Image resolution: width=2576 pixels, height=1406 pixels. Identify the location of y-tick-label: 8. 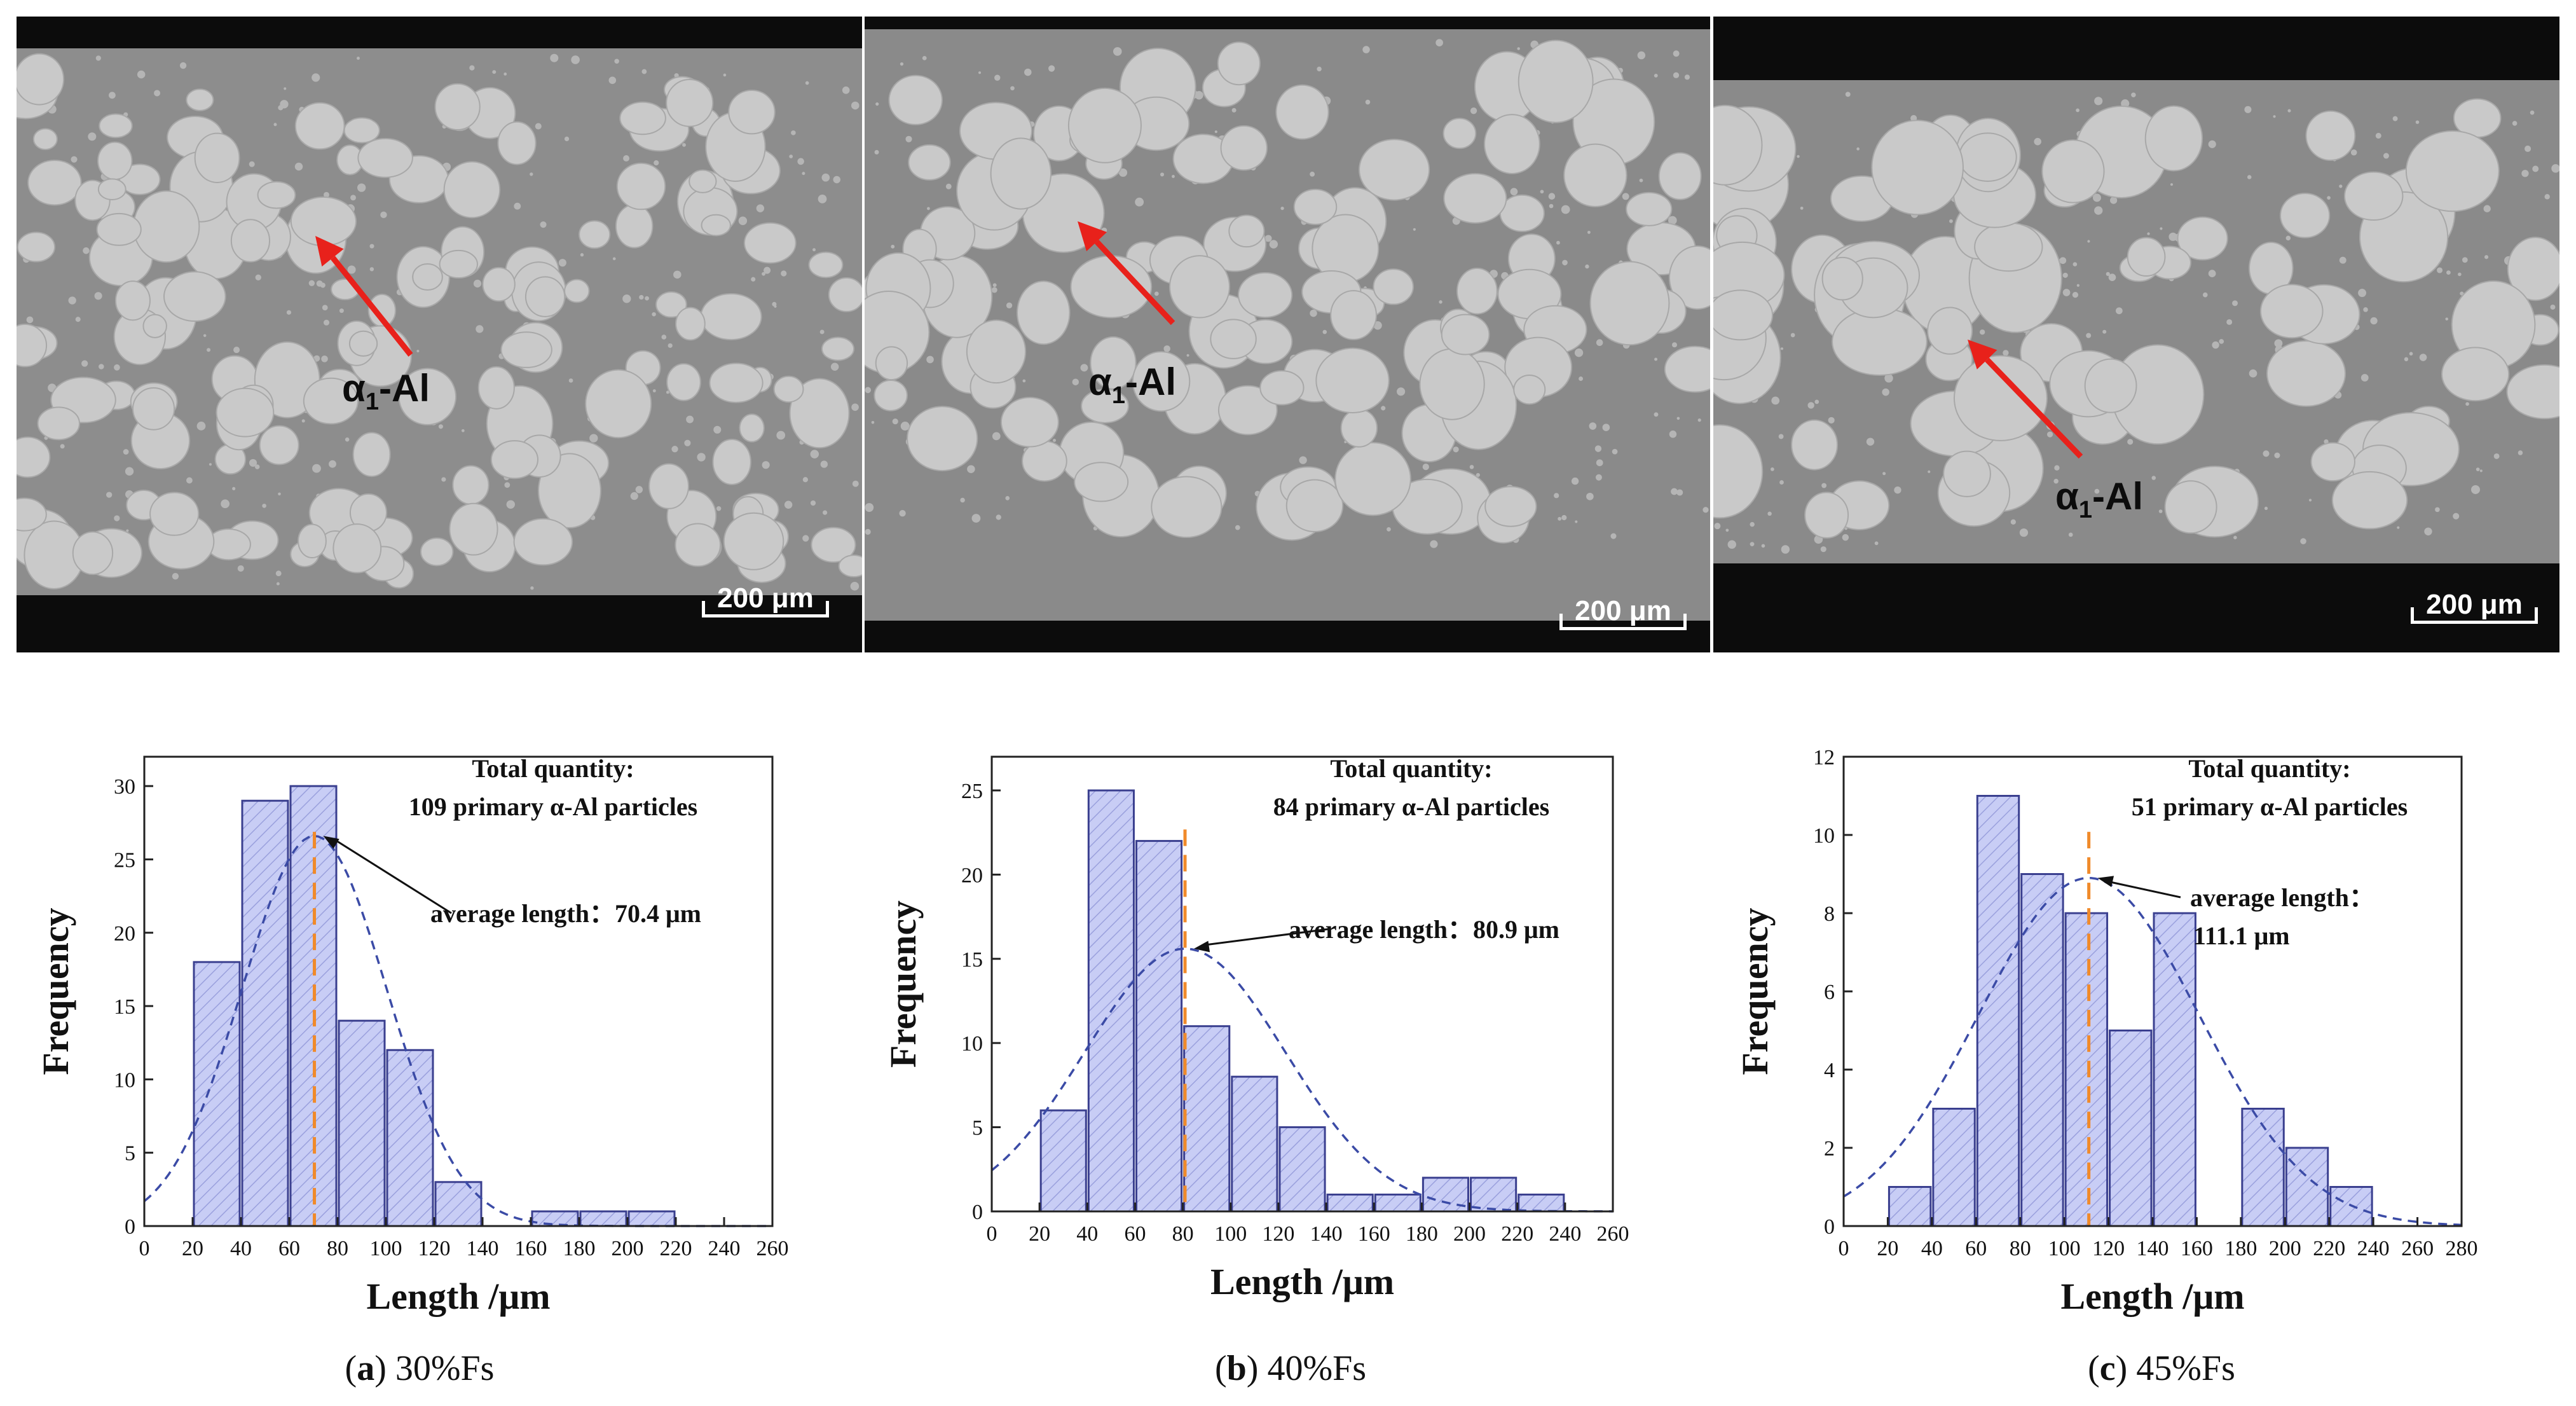
(1830, 914).